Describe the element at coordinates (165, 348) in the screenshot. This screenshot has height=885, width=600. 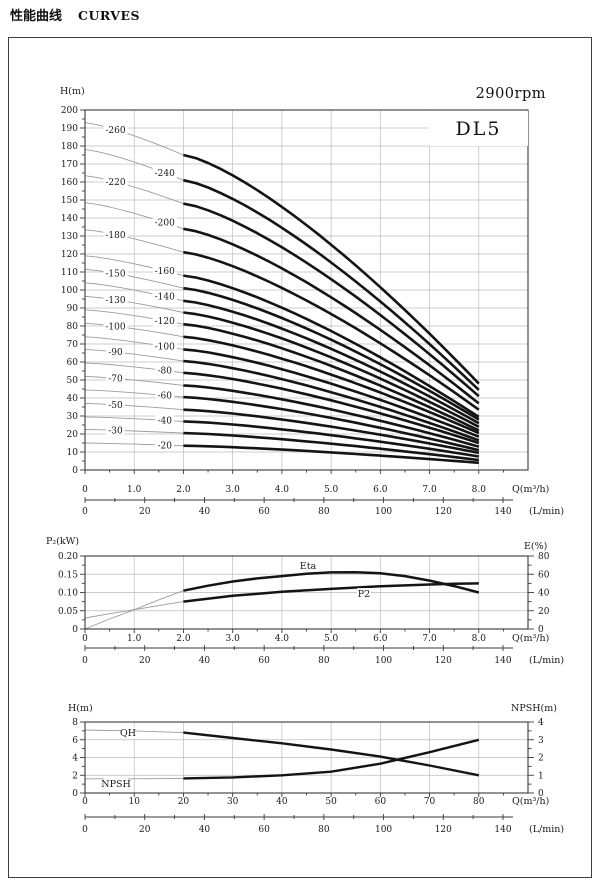
I see `stage-curve-label: -100` at that location.